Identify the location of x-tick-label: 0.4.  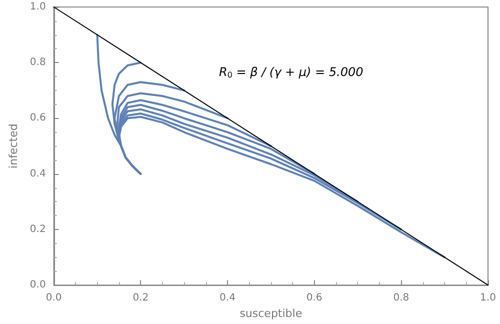
(228, 298).